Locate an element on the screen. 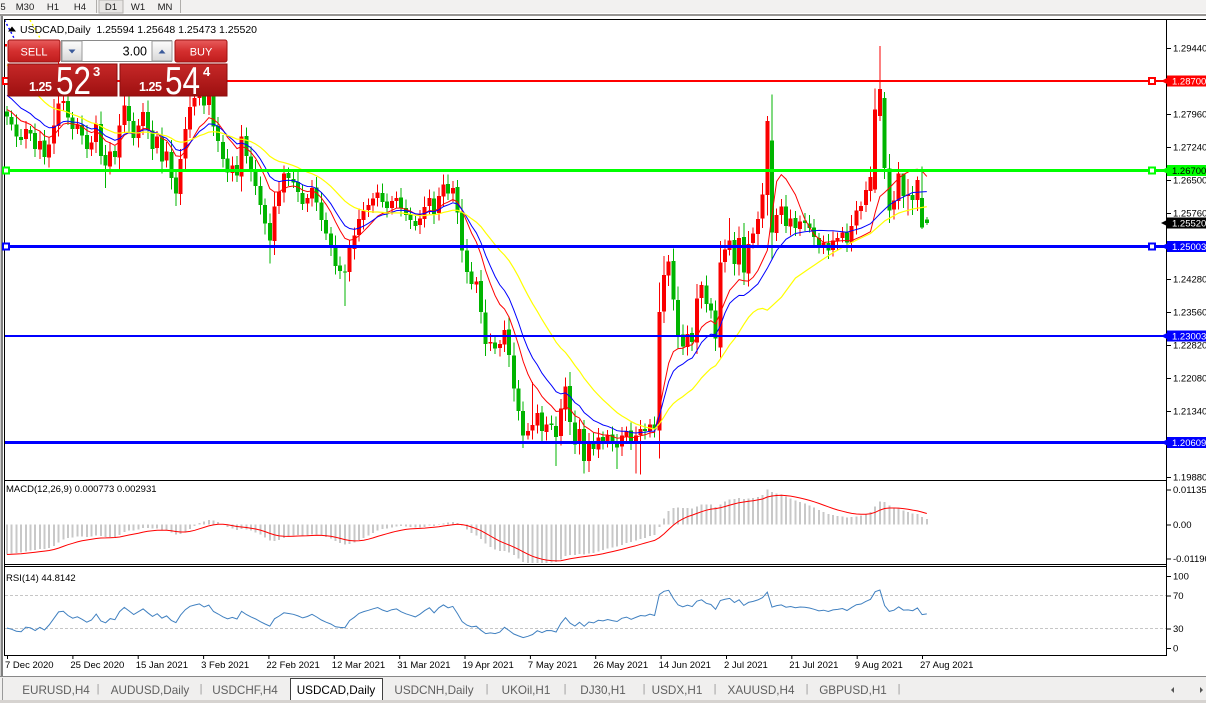  svg-text: W1 is located at coordinates (138, 7).